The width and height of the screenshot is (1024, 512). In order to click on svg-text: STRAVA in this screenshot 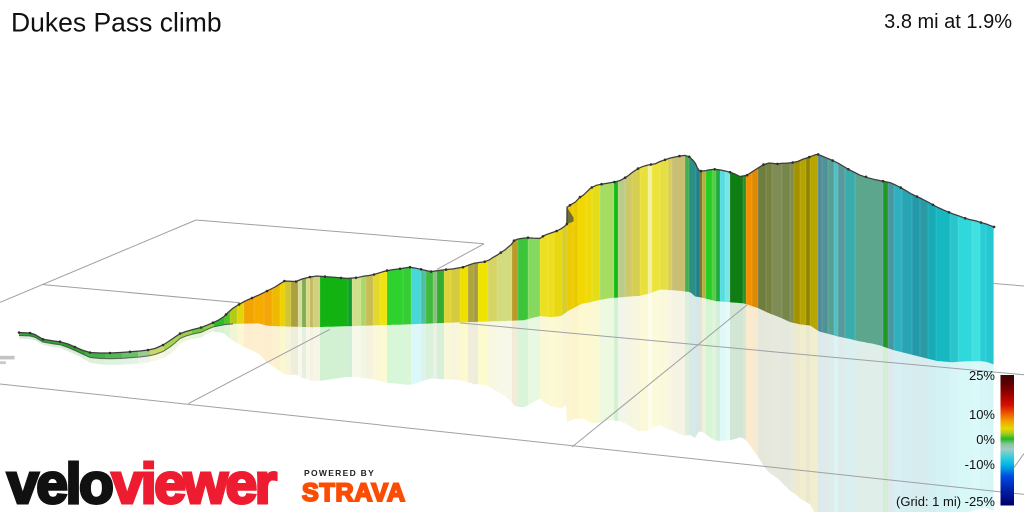, I will do `click(354, 493)`.